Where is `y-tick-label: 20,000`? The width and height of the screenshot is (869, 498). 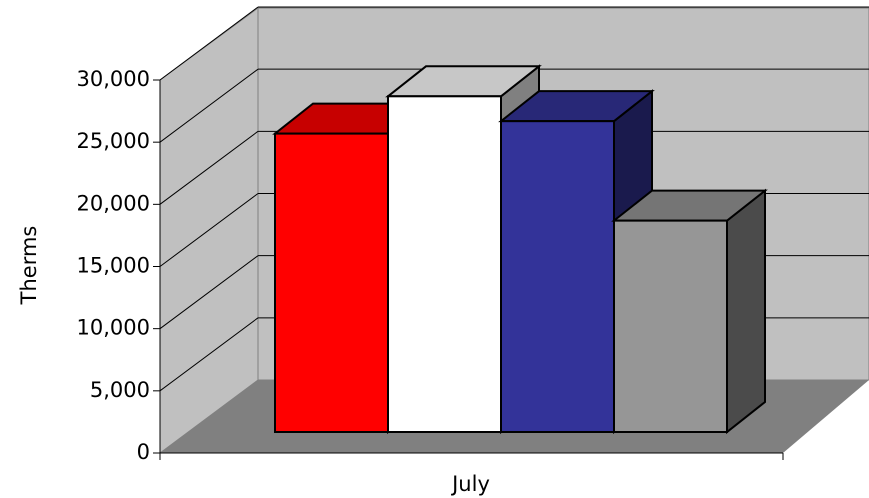 y-tick-label: 20,000 is located at coordinates (113, 203).